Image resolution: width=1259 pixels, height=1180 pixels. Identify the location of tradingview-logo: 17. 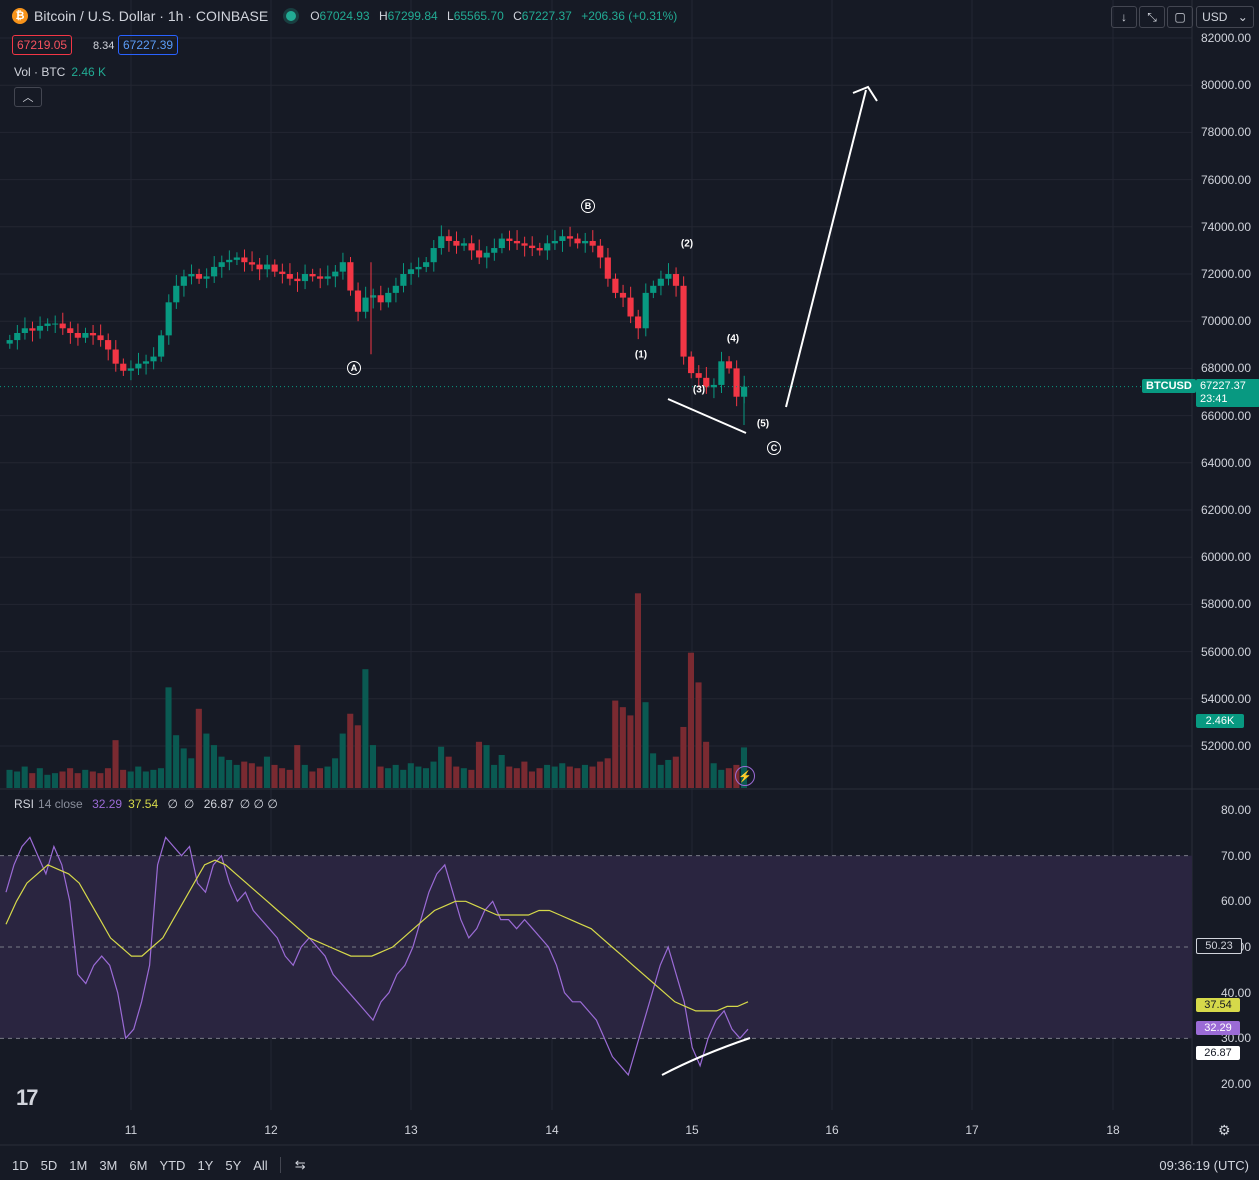
(27, 1097).